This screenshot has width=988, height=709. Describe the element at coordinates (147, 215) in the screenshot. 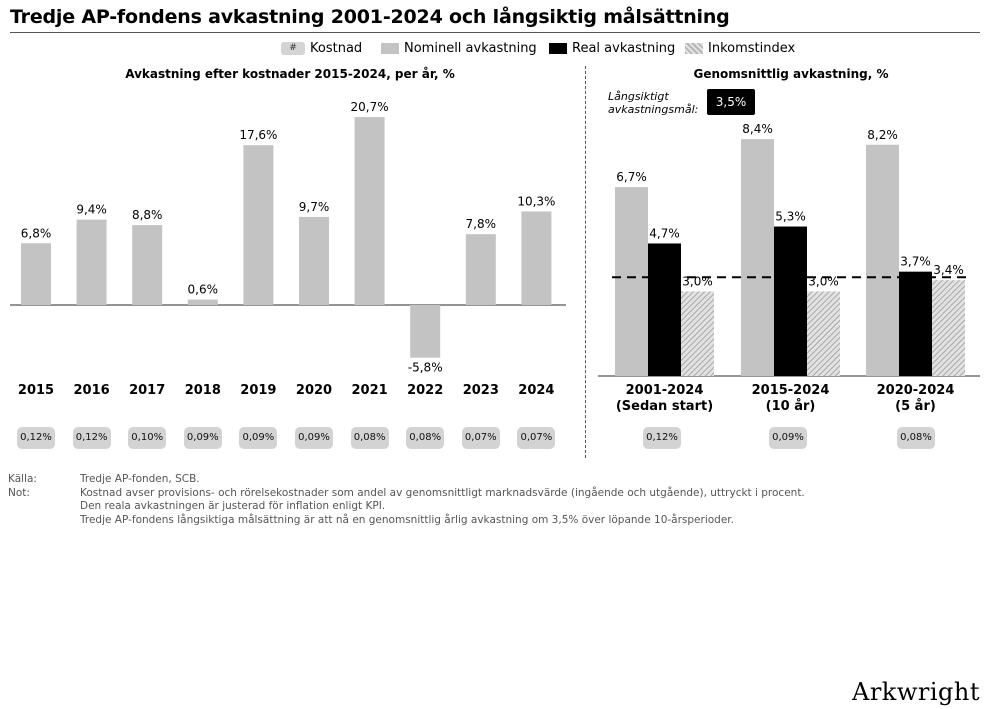

I see `data-label-2017: 8,8%` at that location.